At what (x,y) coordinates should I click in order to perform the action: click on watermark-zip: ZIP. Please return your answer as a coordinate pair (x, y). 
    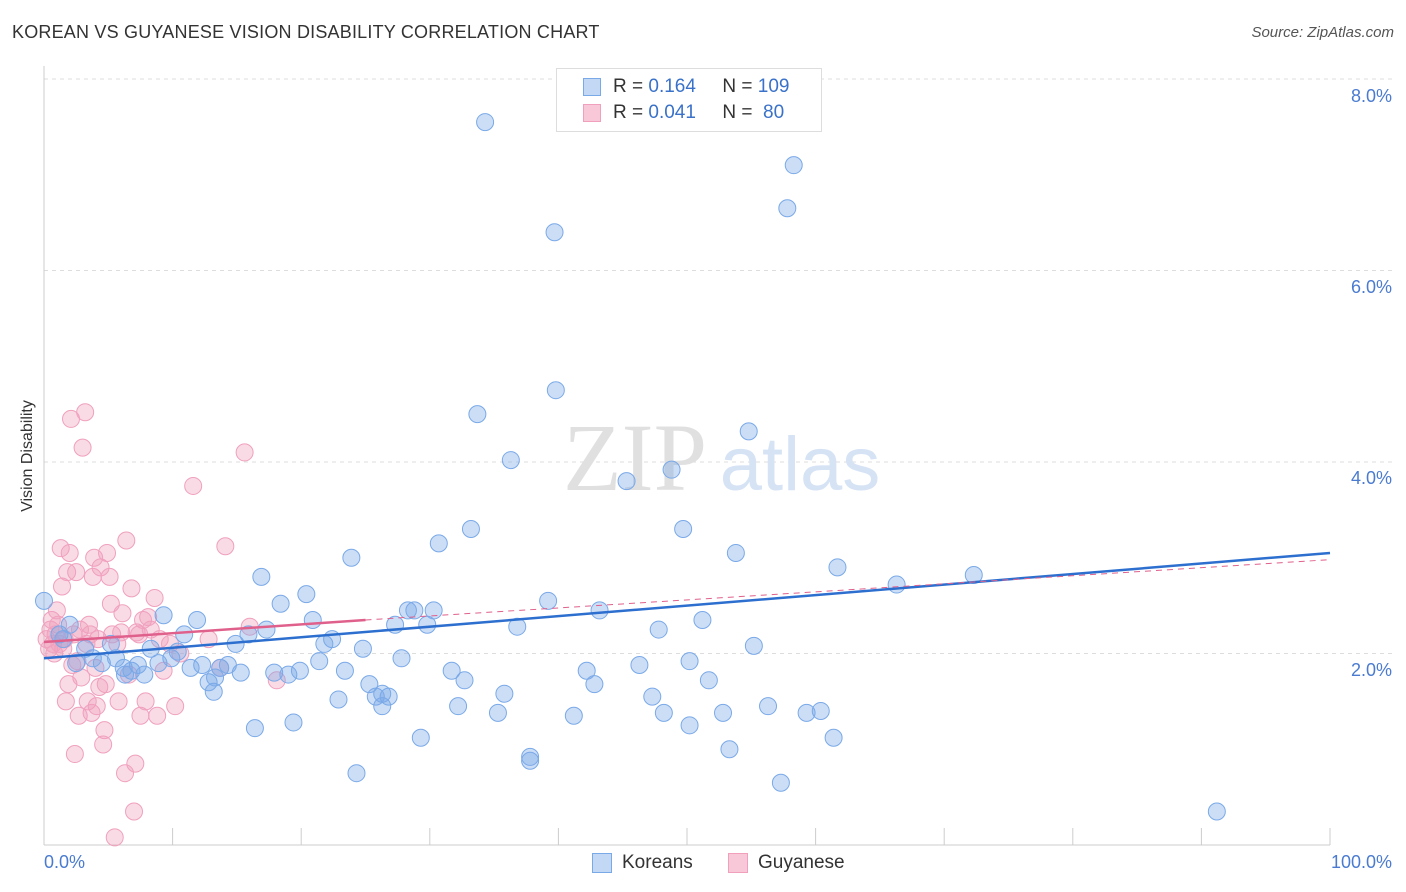
    Looking at the image, I should click on (635, 457).